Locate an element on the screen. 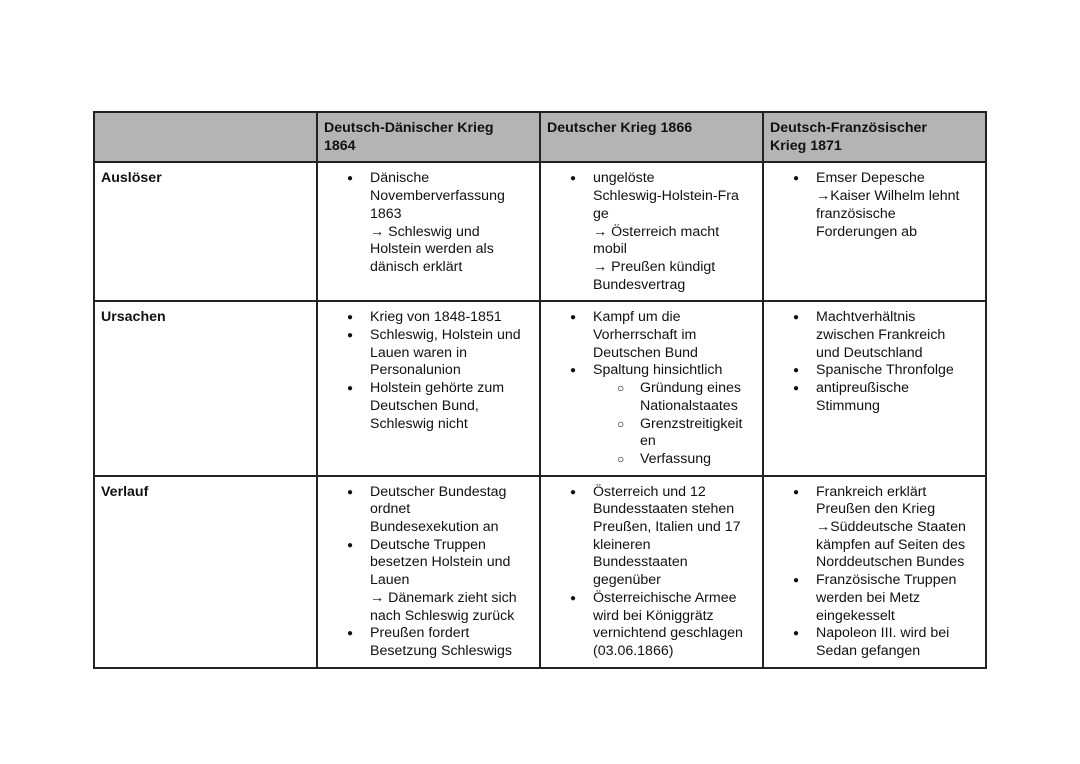 The width and height of the screenshot is (1080, 764). list-item: Napoleon III. wird bei Sedan gefangen is located at coordinates (874, 642).